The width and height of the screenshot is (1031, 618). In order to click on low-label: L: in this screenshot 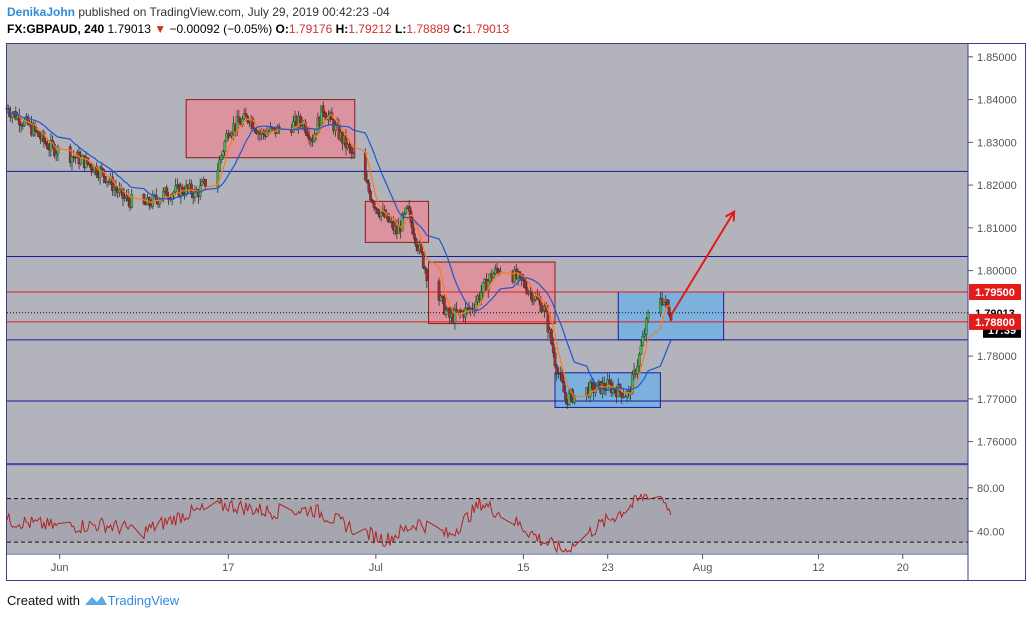, I will do `click(401, 29)`.